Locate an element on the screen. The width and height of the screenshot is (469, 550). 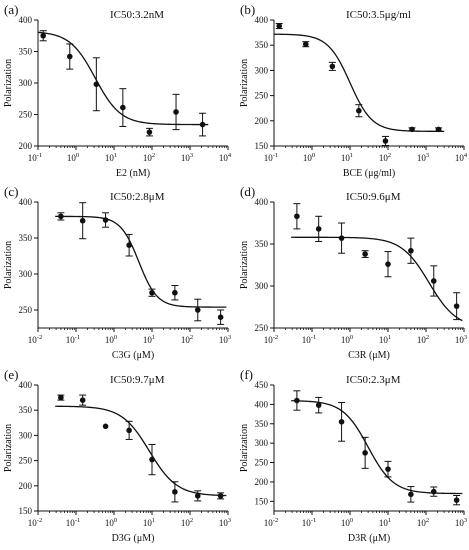
y-tick-label: 200 is located at coordinates (26, 146).